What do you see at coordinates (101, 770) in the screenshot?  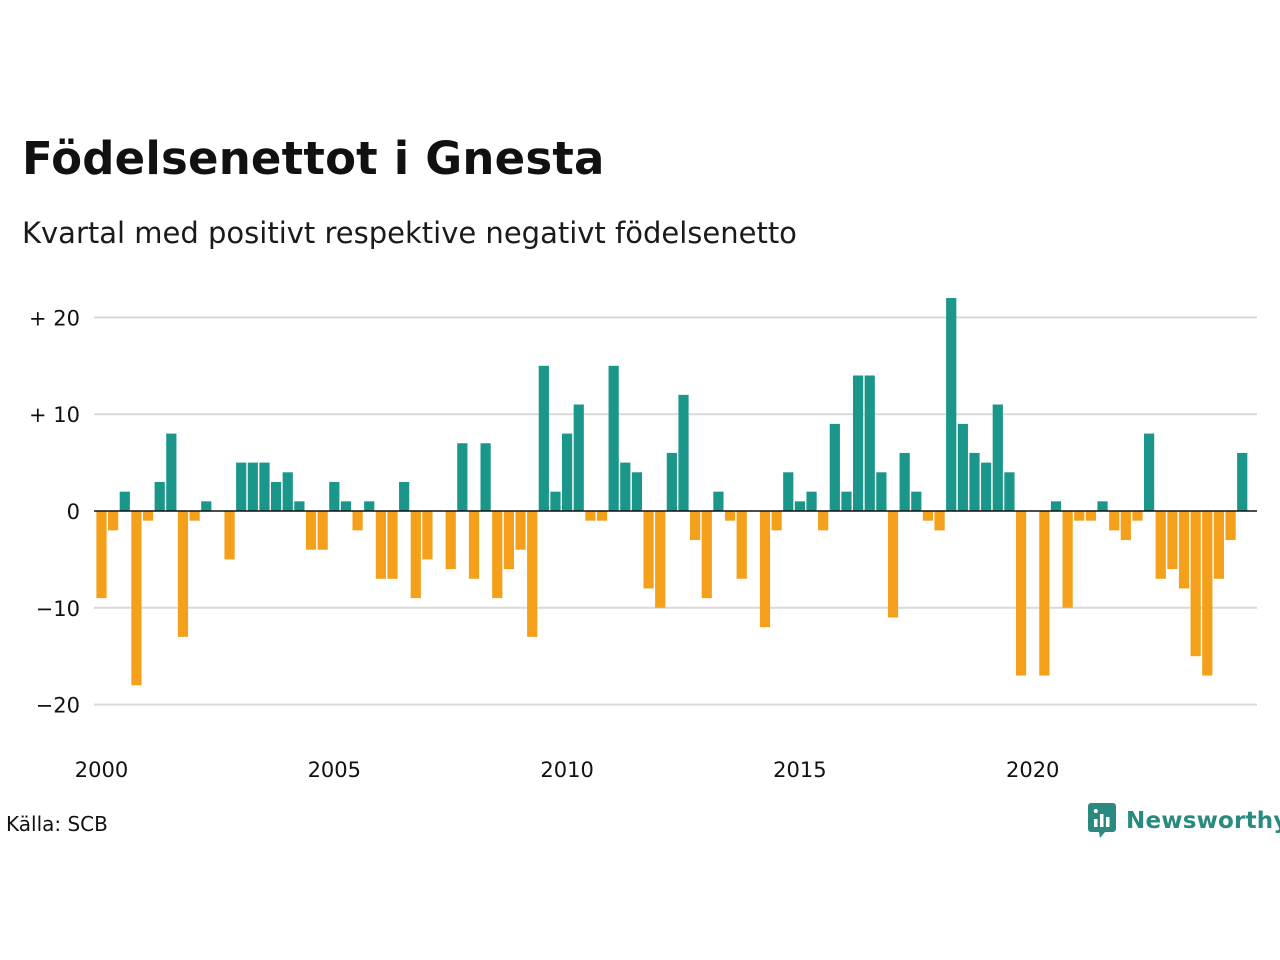 I see `x-tick-label: 2000` at bounding box center [101, 770].